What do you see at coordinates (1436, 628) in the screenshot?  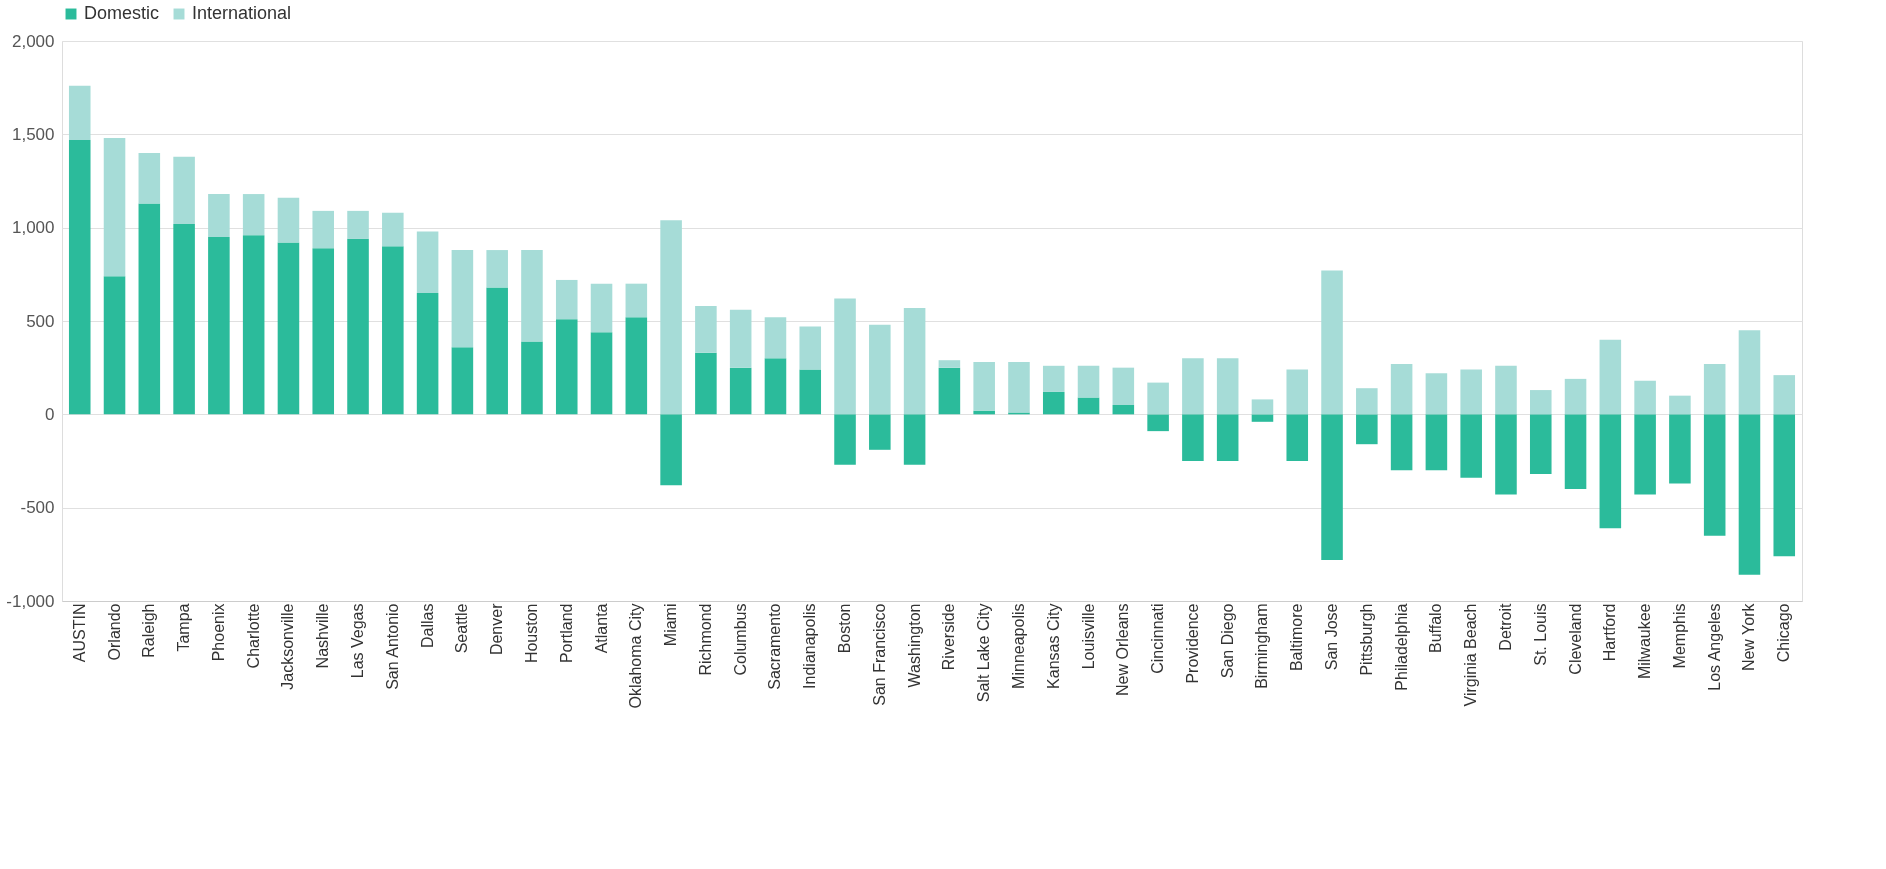 I see `x-tick-label: Buffalo` at bounding box center [1436, 628].